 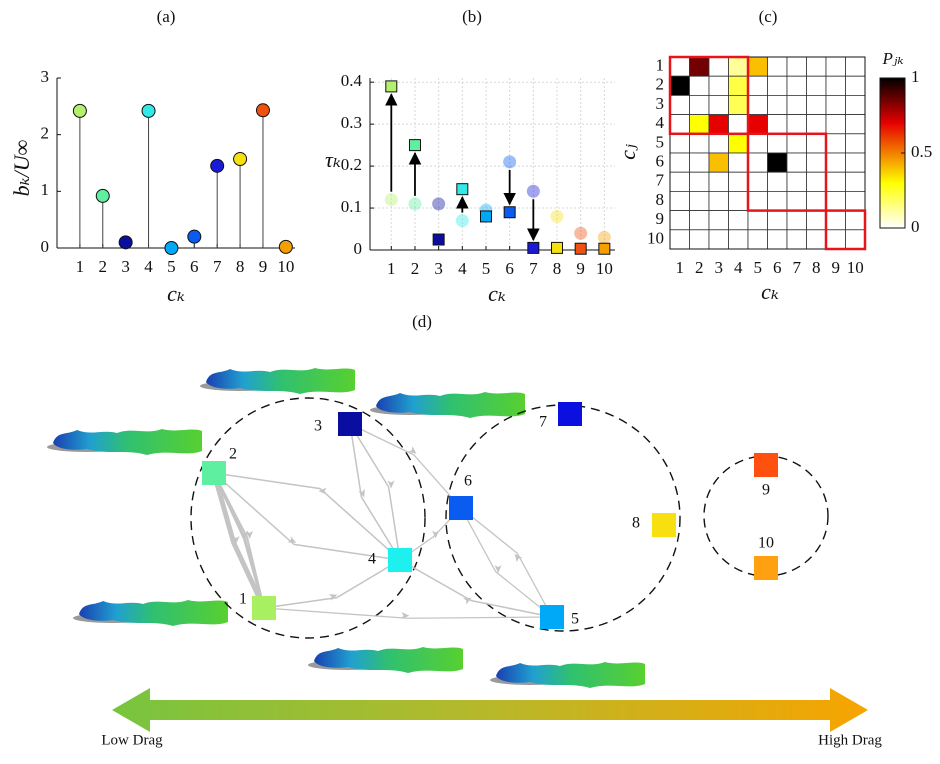 What do you see at coordinates (233, 454) in the screenshot?
I see `node-label: 2` at bounding box center [233, 454].